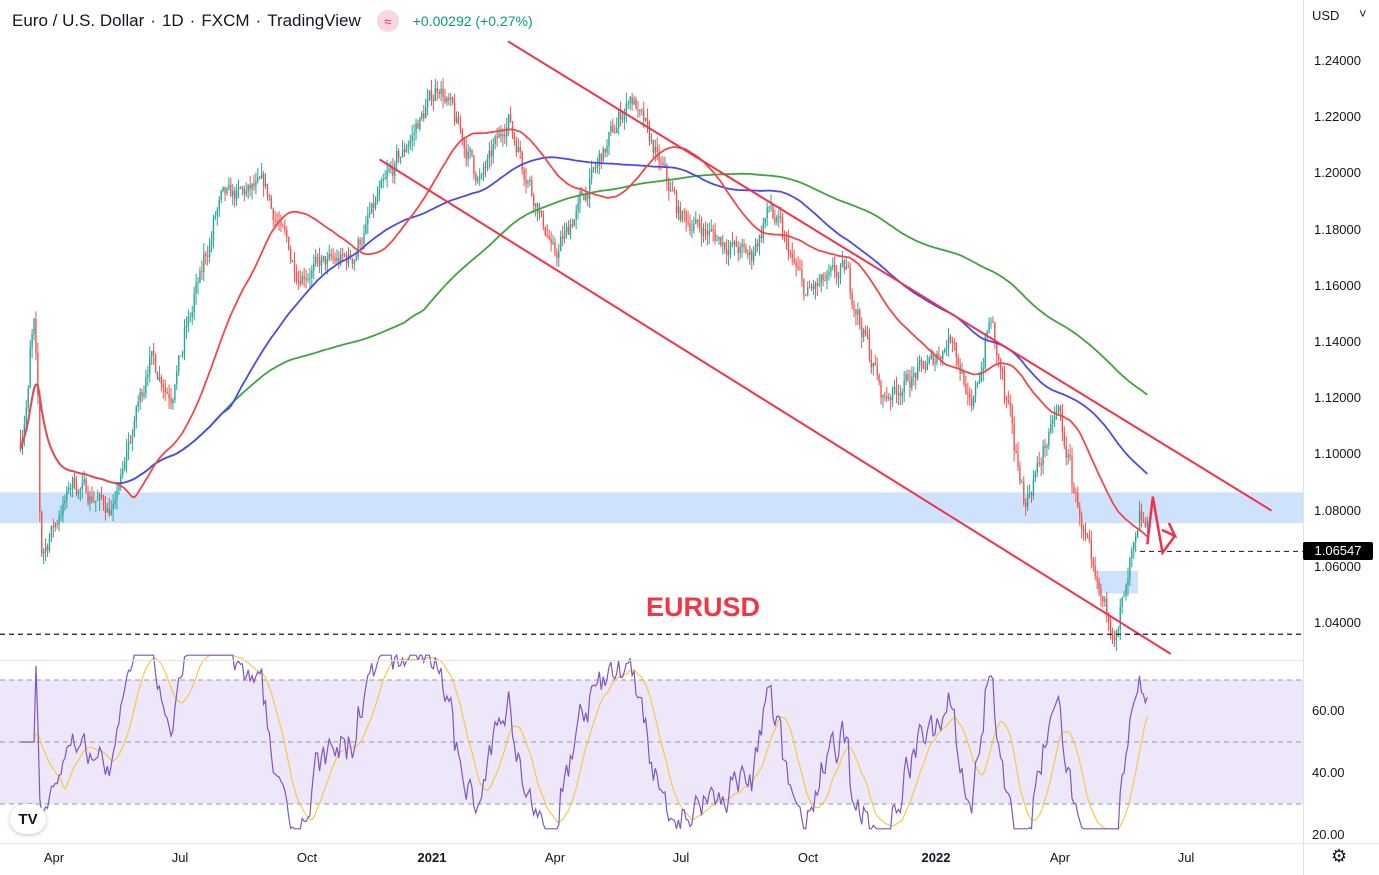 Image resolution: width=1379 pixels, height=875 pixels. What do you see at coordinates (1337, 454) in the screenshot?
I see `price-tick-label: 1.10000` at bounding box center [1337, 454].